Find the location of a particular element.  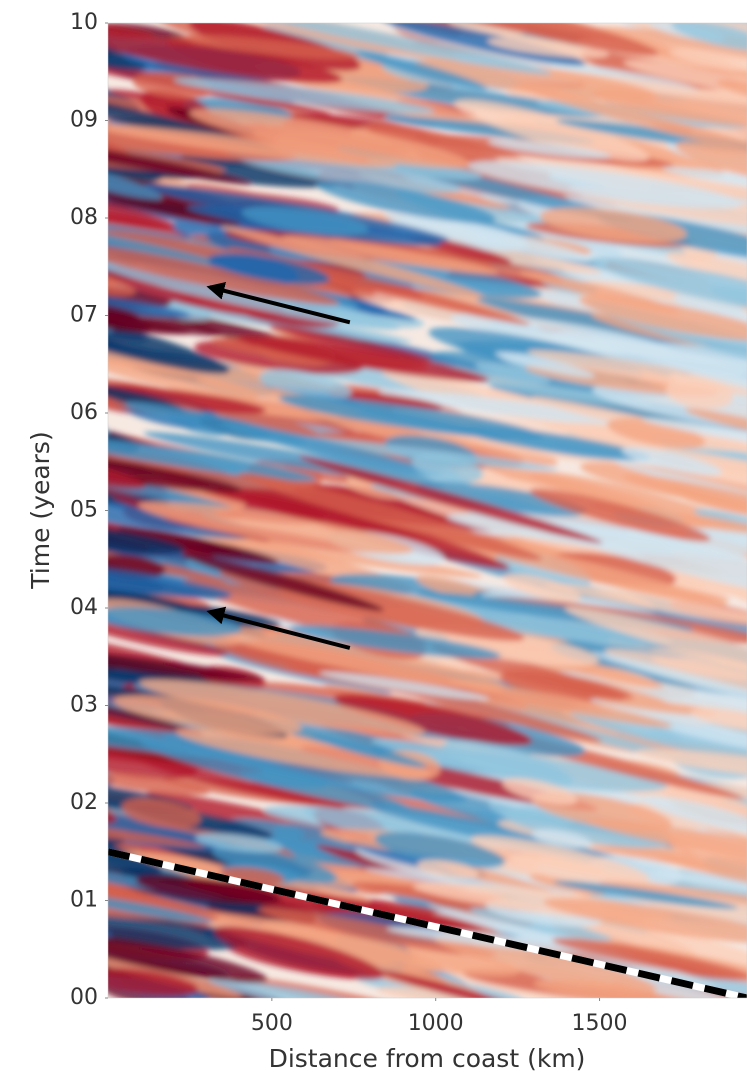

y-axis-title: Time (years) is located at coordinates (40, 510).